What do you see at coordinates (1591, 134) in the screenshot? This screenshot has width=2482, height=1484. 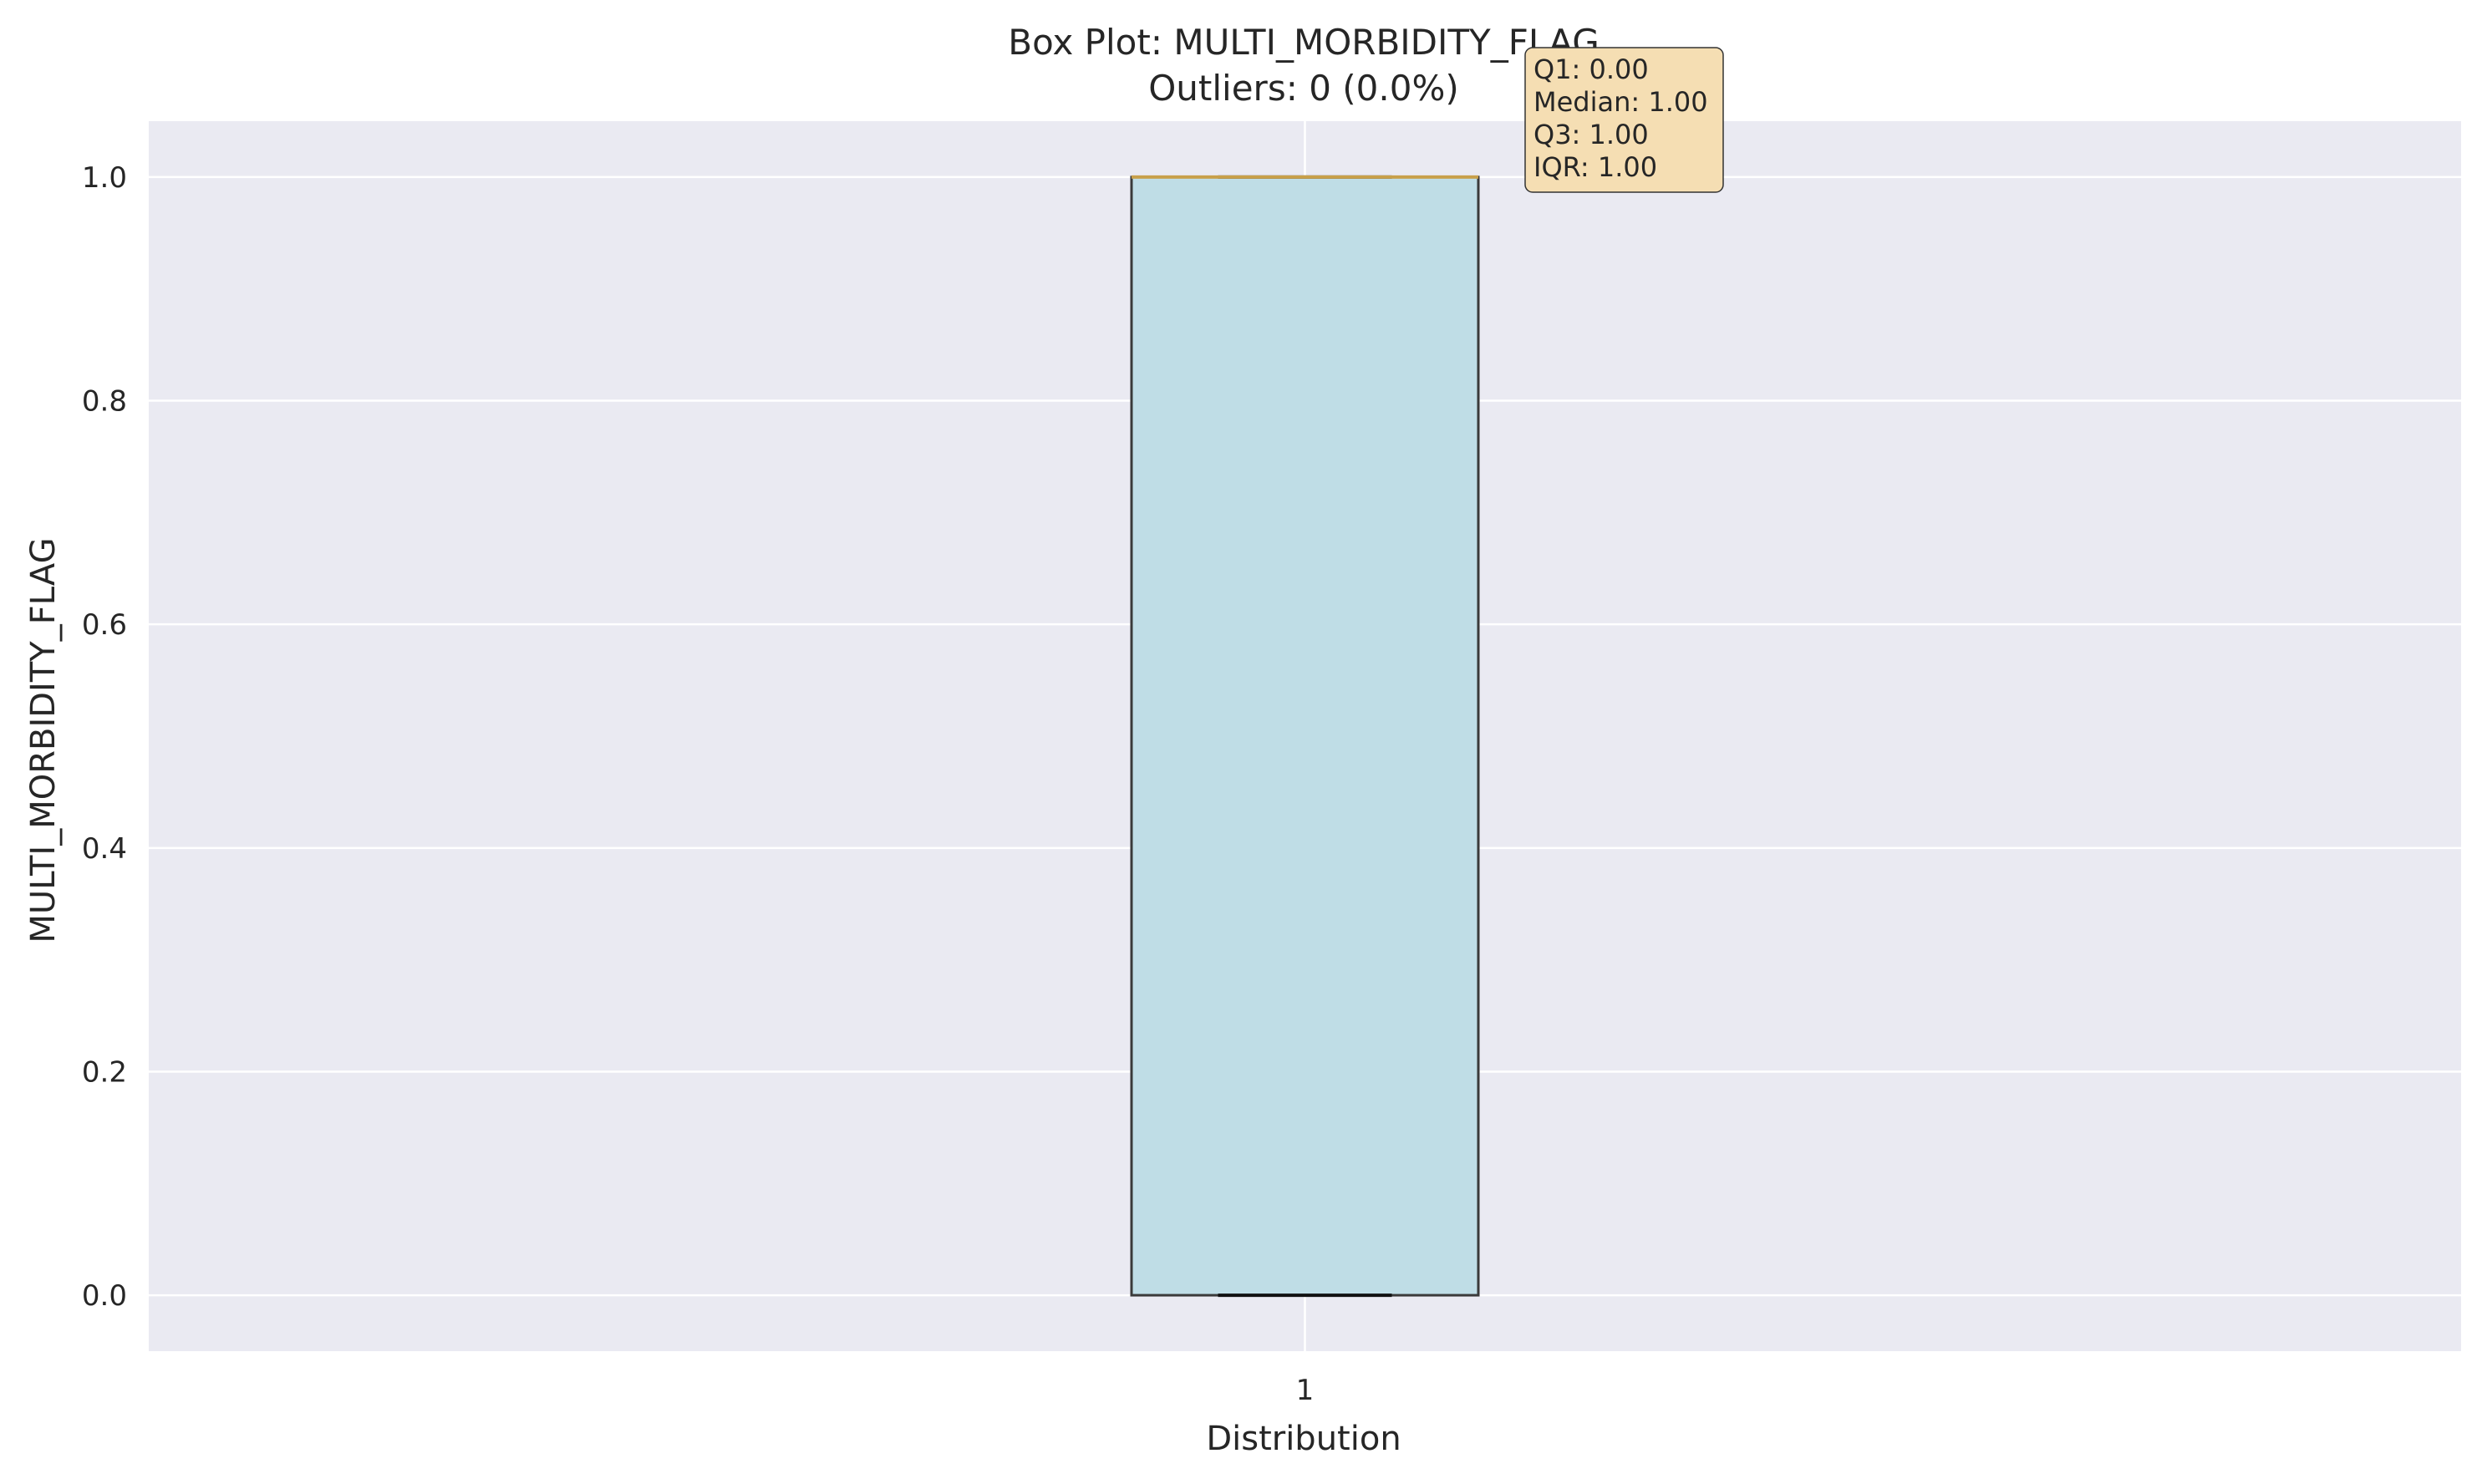 I see `stats-line: Q3: 1.00` at bounding box center [1591, 134].